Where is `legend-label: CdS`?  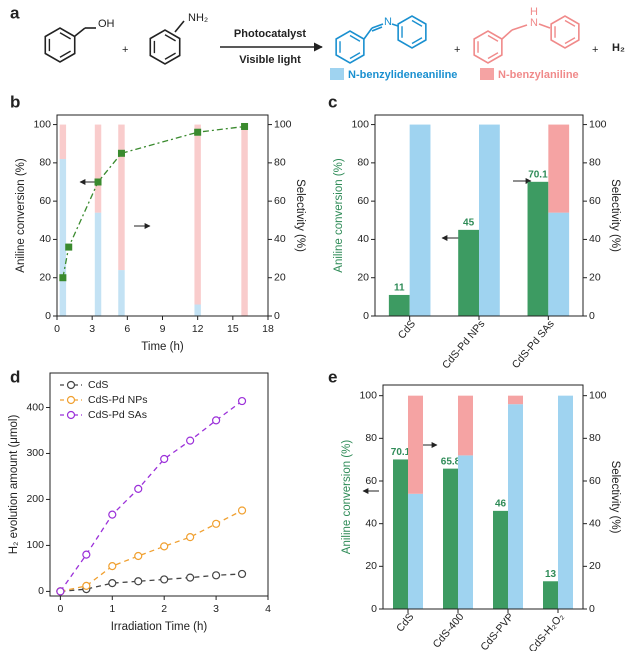
legend-label: CdS is located at coordinates (98, 385).